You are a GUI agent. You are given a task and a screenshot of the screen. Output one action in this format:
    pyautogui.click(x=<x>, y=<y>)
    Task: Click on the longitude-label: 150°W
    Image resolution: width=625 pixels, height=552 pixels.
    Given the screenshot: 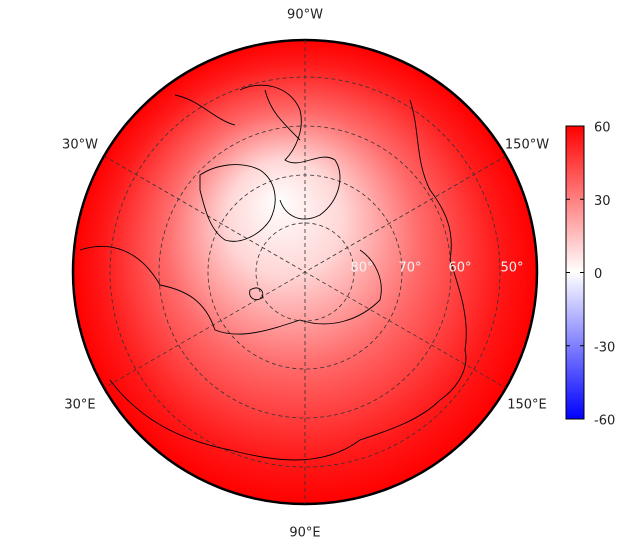 What is the action you would take?
    pyautogui.click(x=527, y=145)
    